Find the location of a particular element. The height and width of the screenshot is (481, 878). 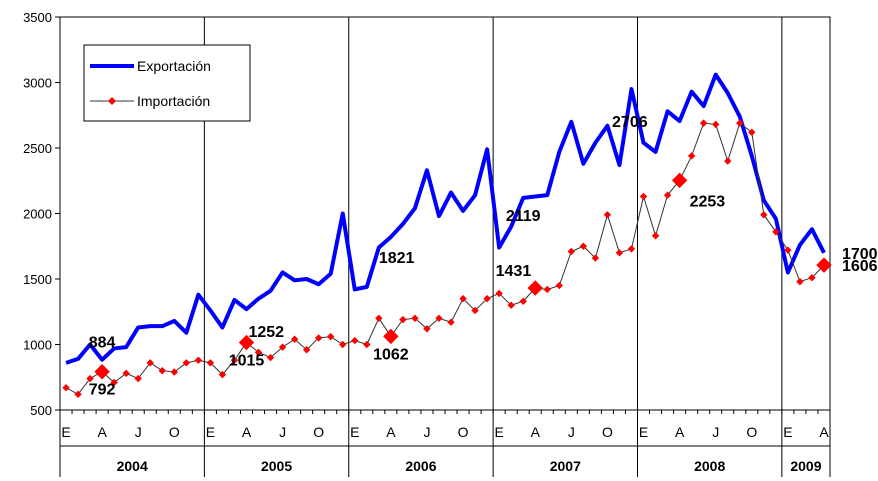

legend-box is located at coordinates (167, 83).